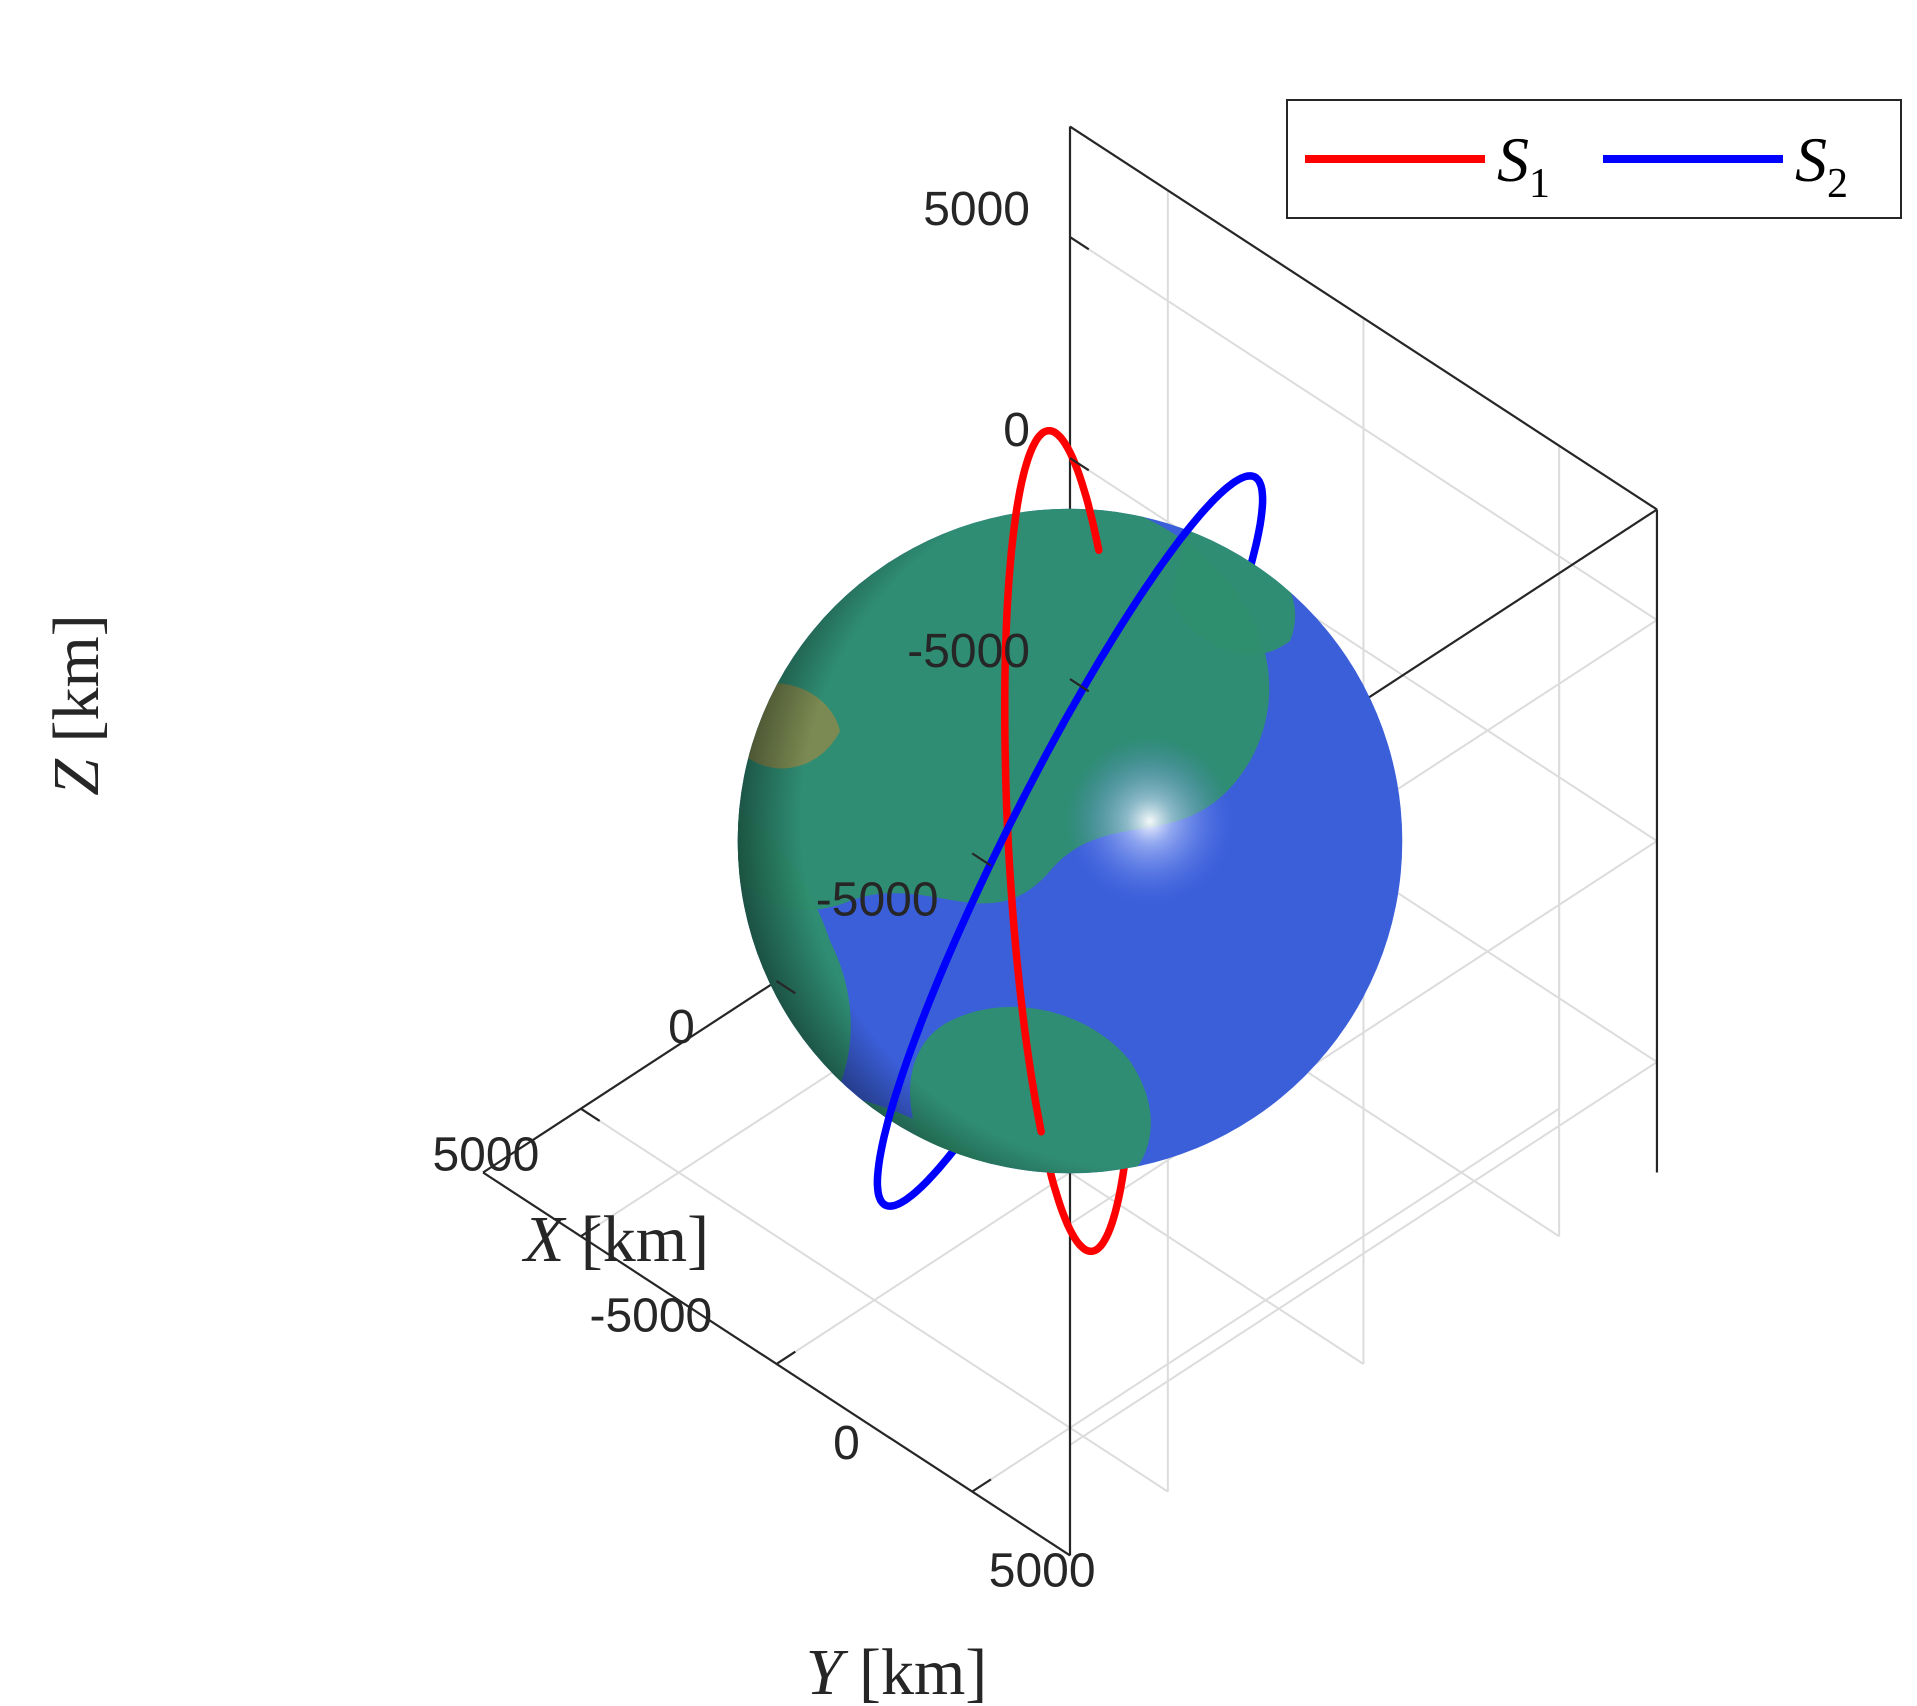  I want to click on z-tick-label: 5000, so click(976, 209).